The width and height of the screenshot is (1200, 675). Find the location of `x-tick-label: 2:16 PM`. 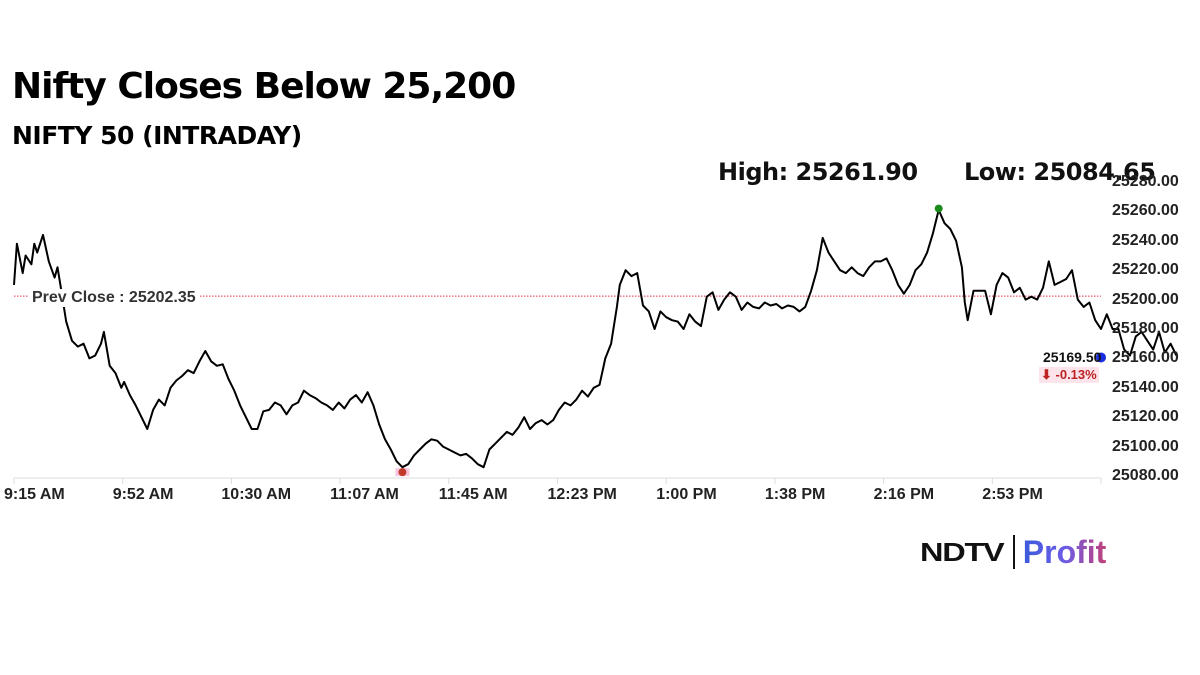

x-tick-label: 2:16 PM is located at coordinates (904, 494).